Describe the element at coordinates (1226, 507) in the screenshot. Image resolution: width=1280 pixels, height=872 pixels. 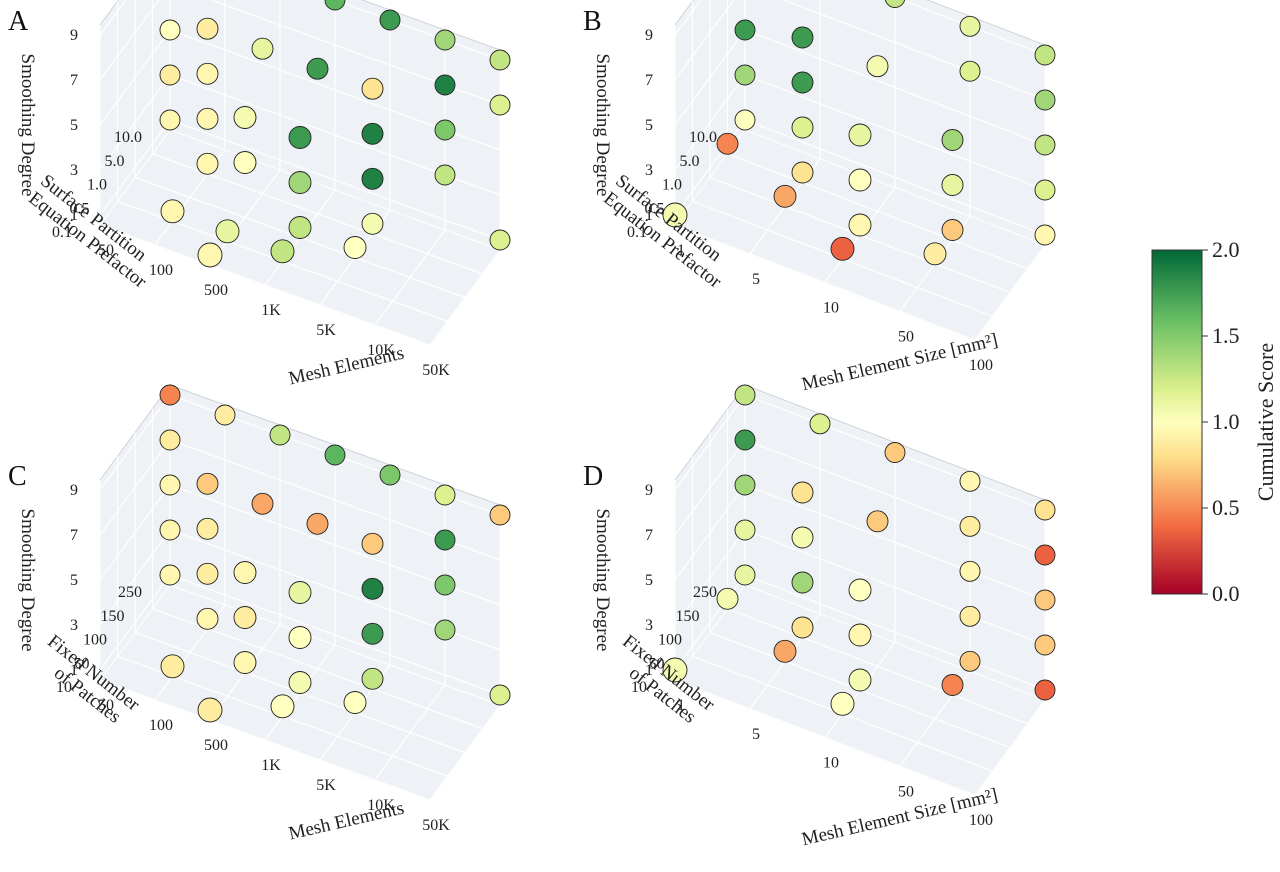
I see `colorbar-tick: 0.5` at that location.